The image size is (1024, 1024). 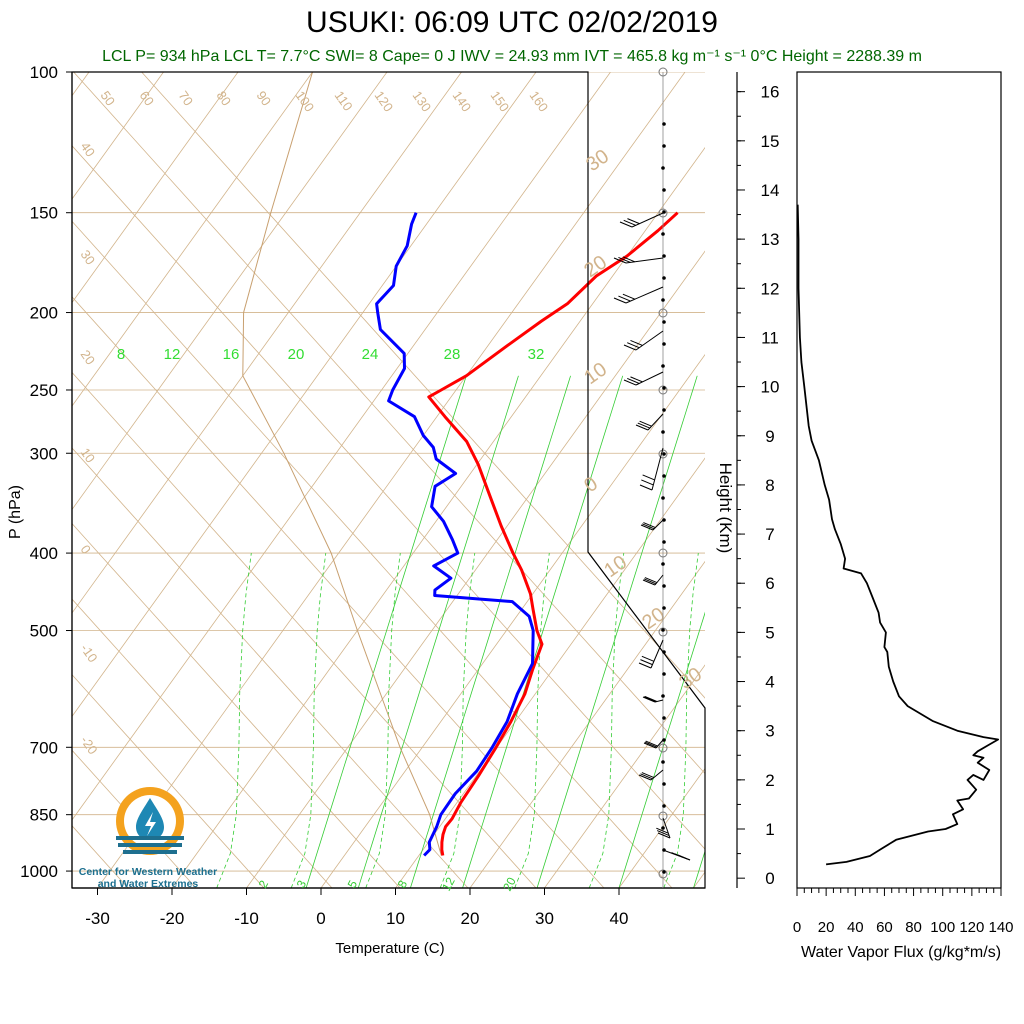 What do you see at coordinates (1000, 927) in the screenshot?
I see `flux-tick-label: 140` at bounding box center [1000, 927].